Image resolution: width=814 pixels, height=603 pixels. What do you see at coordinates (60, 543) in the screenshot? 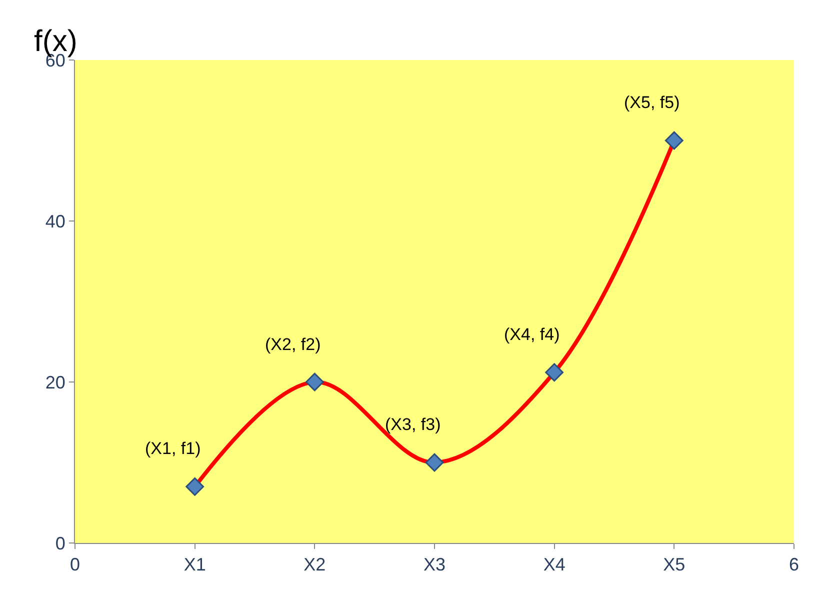
I see `y-tick-label: 0` at bounding box center [60, 543].